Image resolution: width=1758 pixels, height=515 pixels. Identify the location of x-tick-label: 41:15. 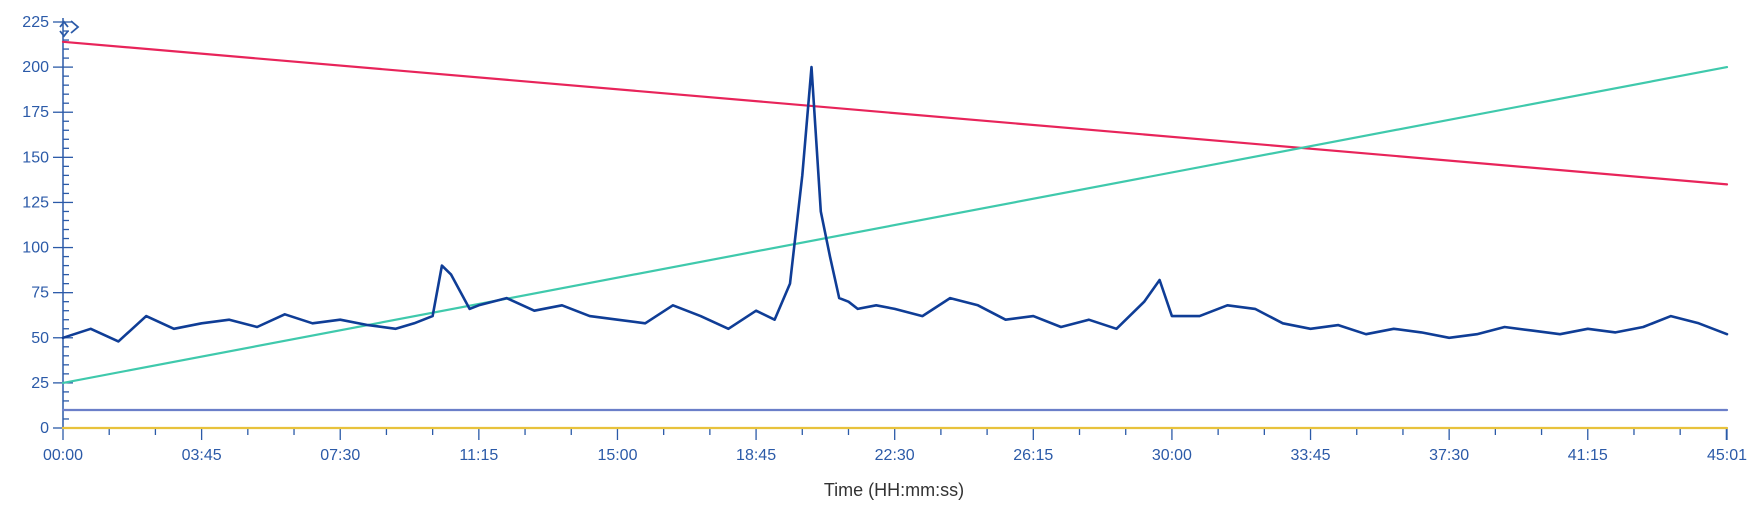
(1588, 455).